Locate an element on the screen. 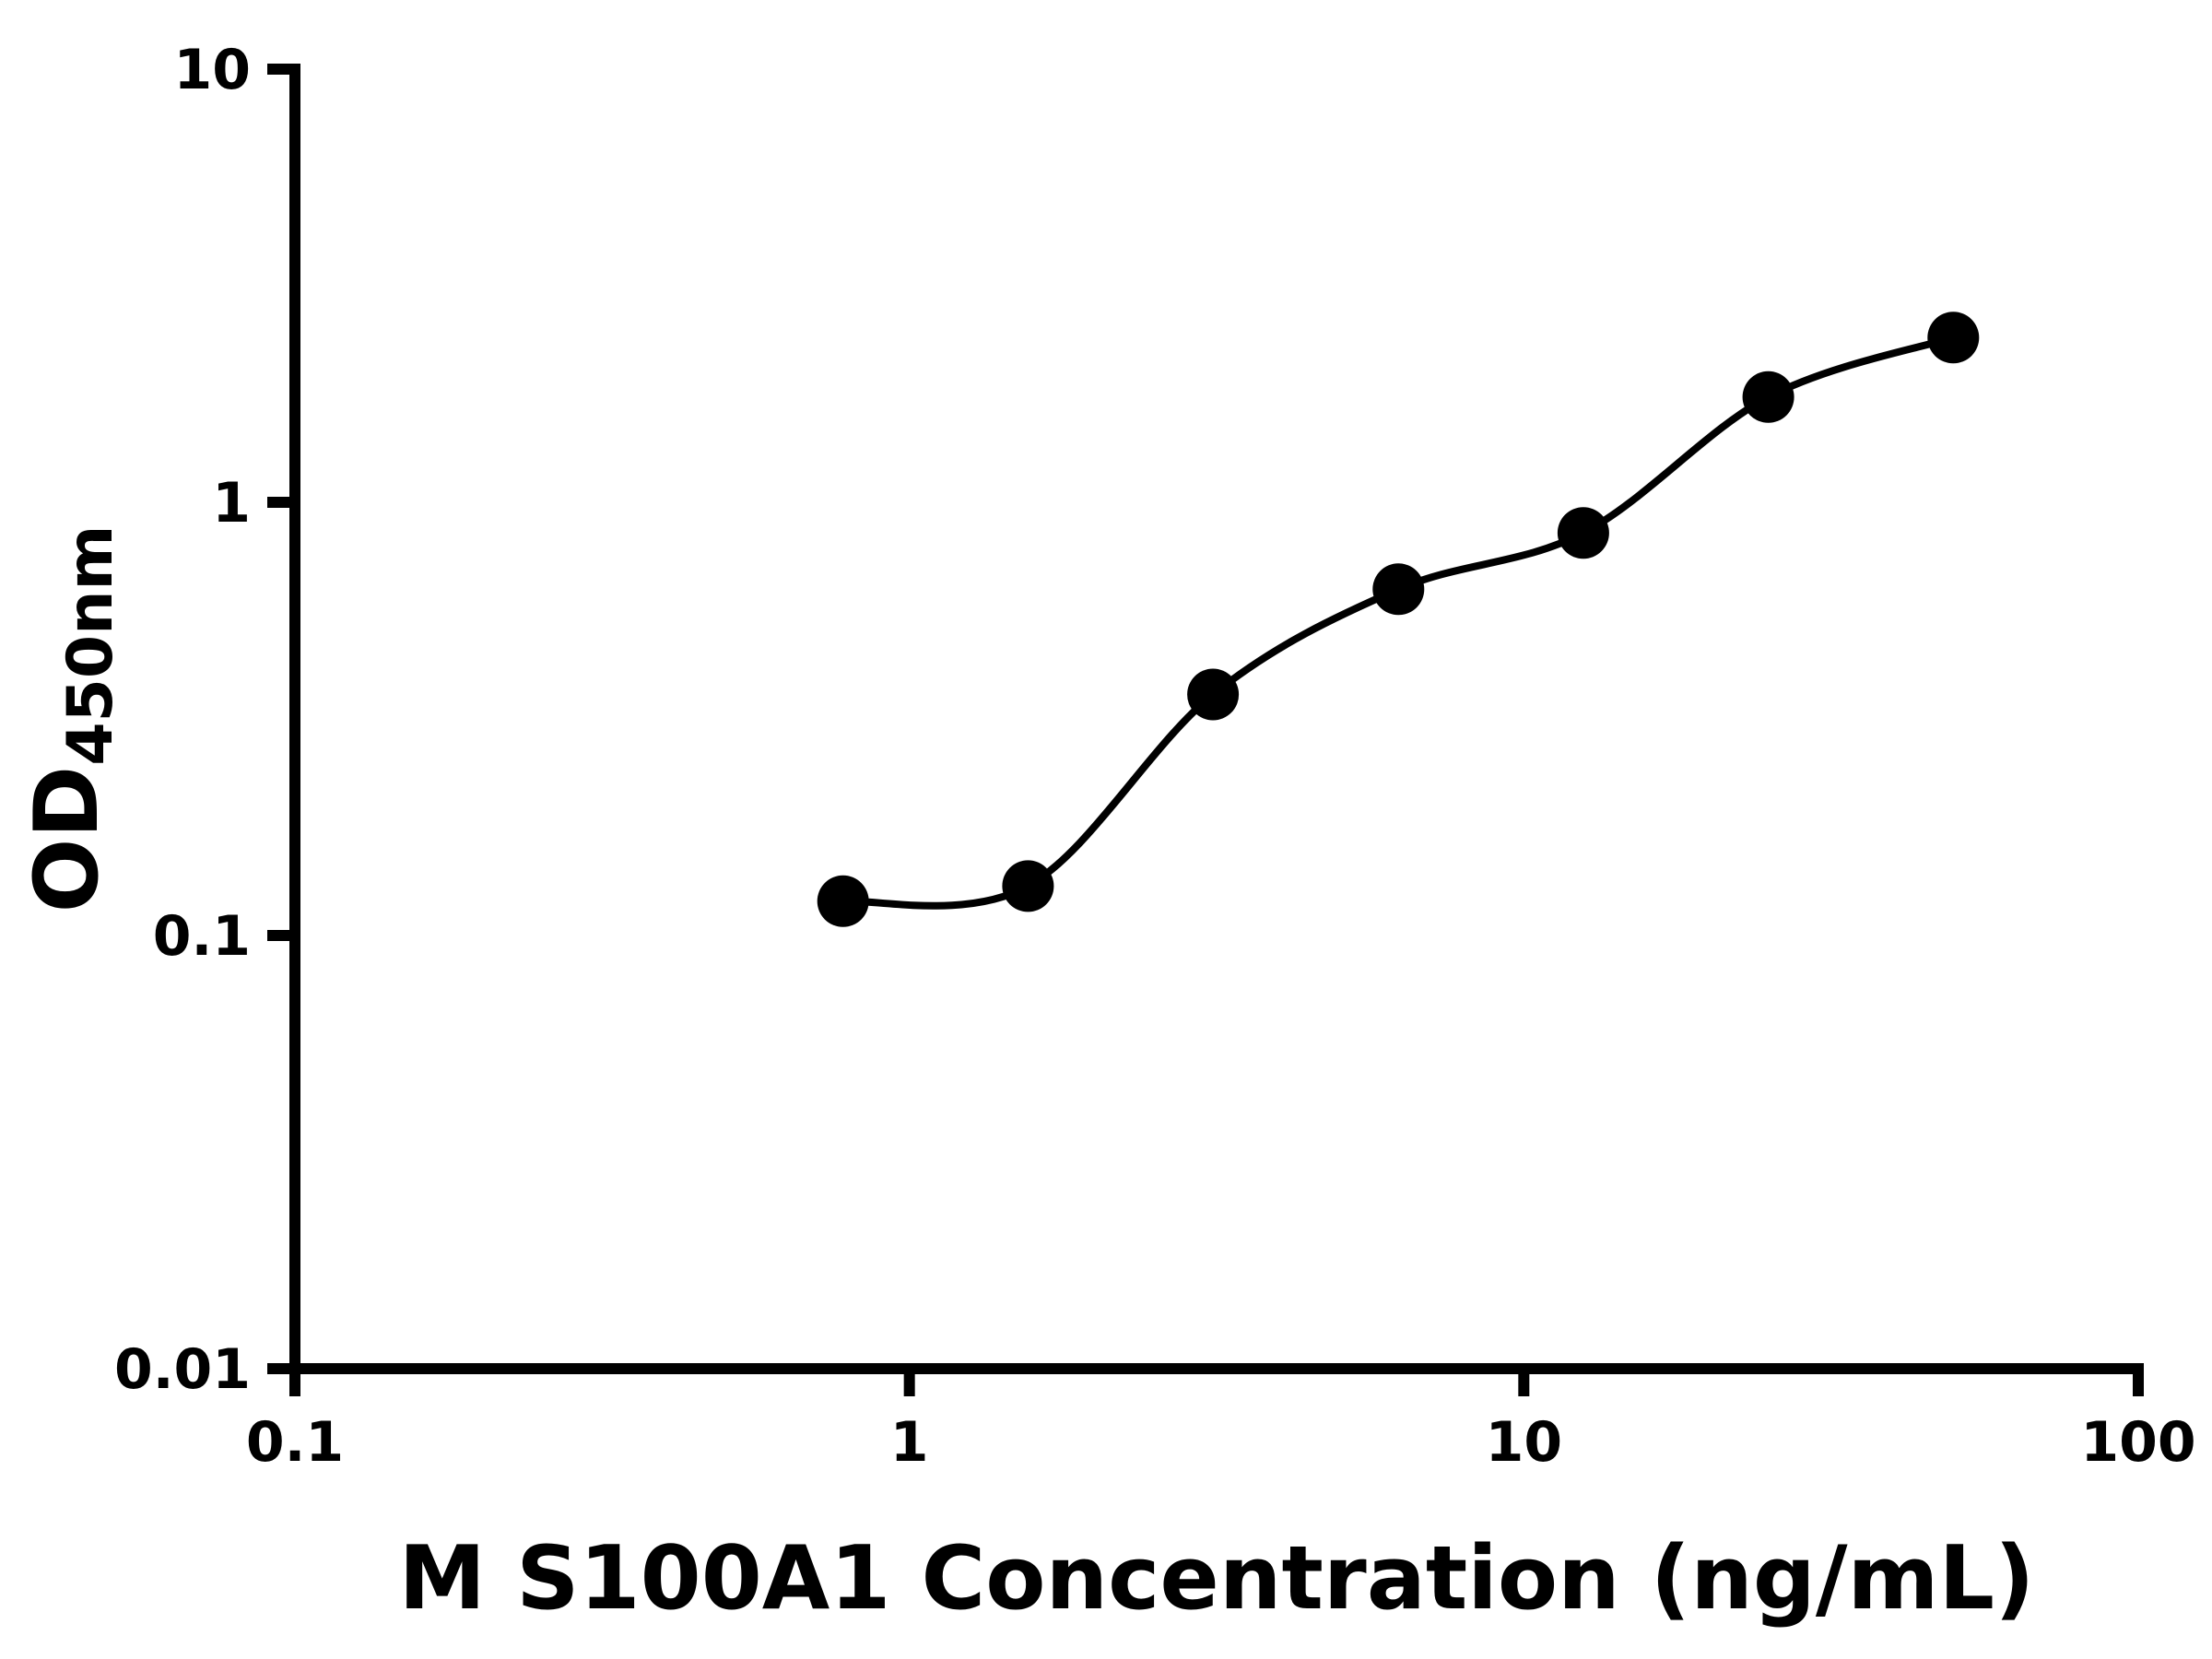 This screenshot has height=1659, width=2212. y-tick-label: 0.01 is located at coordinates (182, 1369).